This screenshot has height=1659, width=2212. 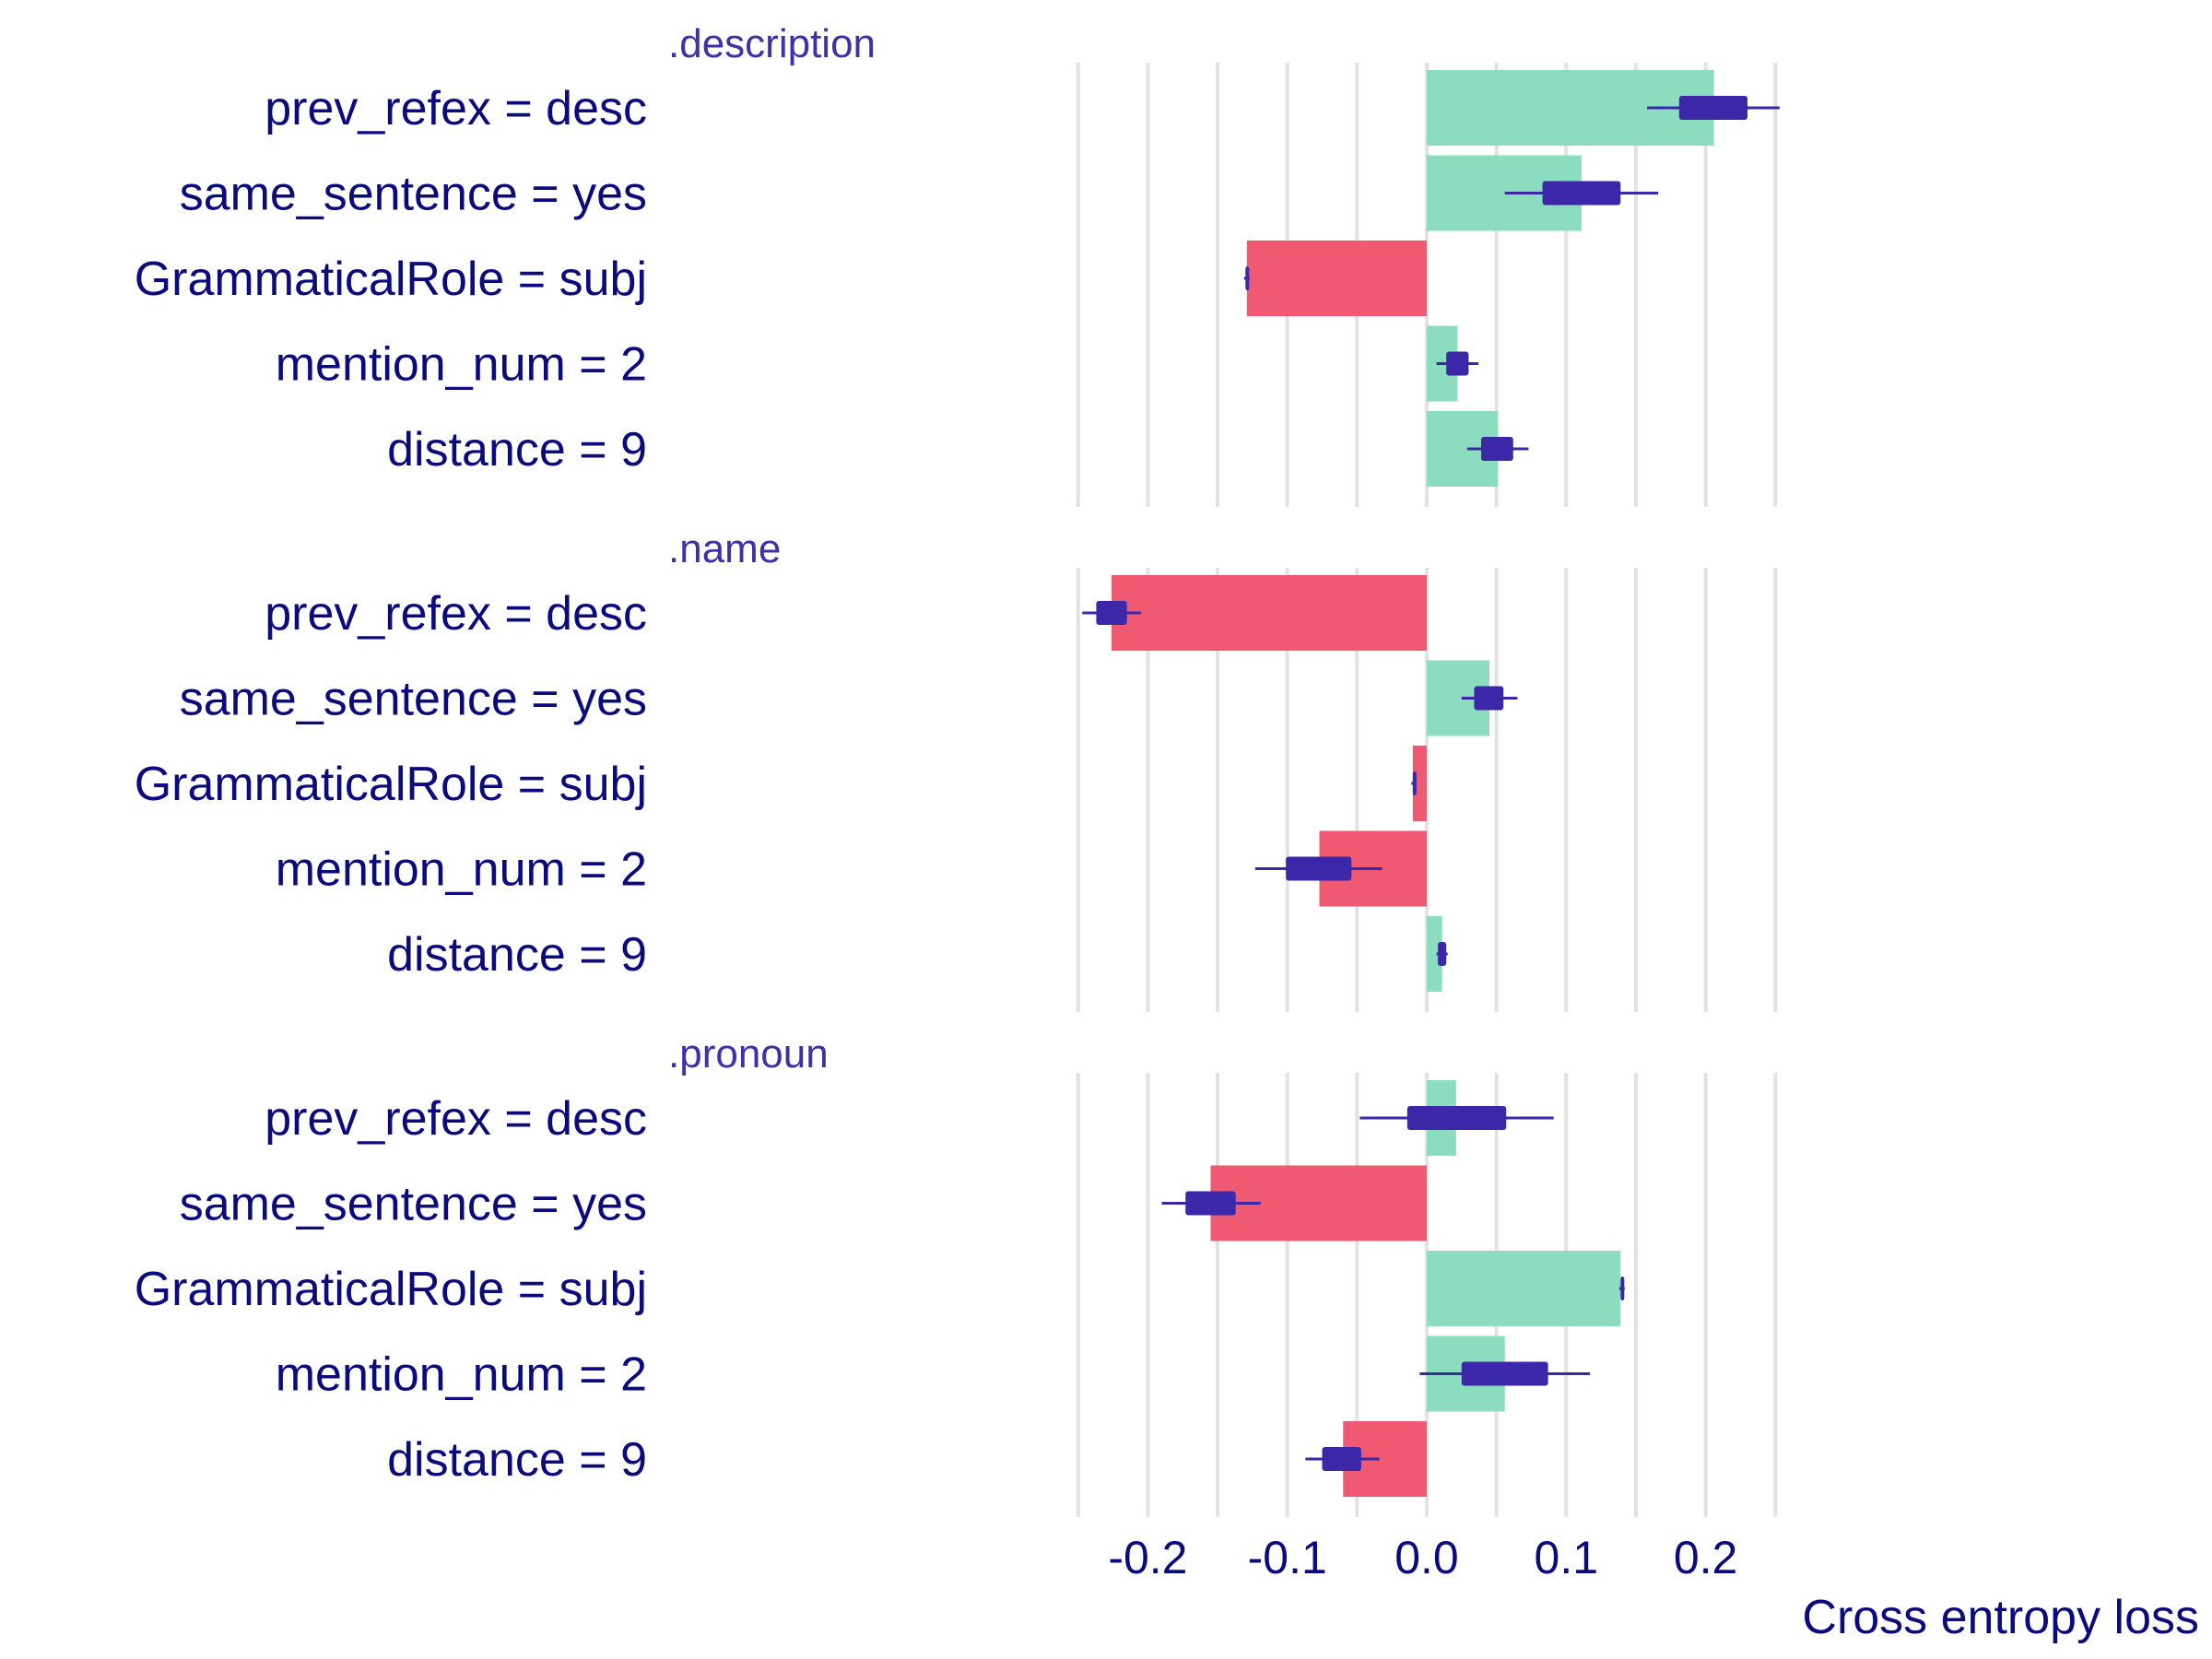 What do you see at coordinates (1426, 1557) in the screenshot?
I see `x-tick-label: 0.0` at bounding box center [1426, 1557].